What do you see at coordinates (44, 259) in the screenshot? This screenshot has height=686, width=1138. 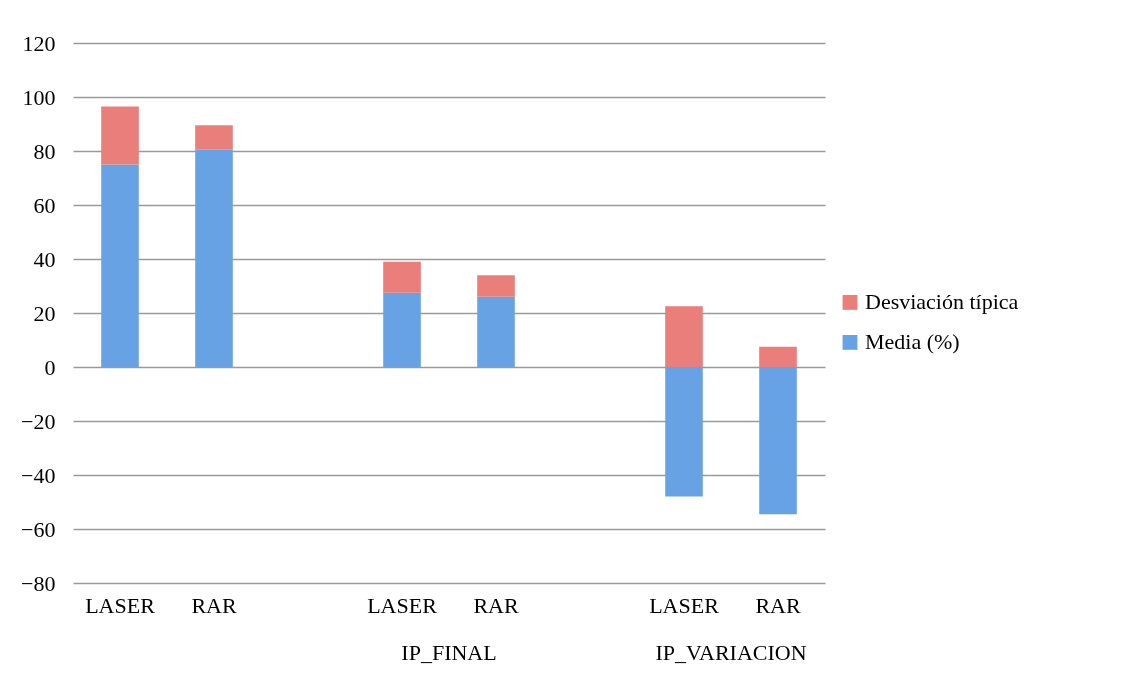 I see `y-tick-label: 40` at bounding box center [44, 259].